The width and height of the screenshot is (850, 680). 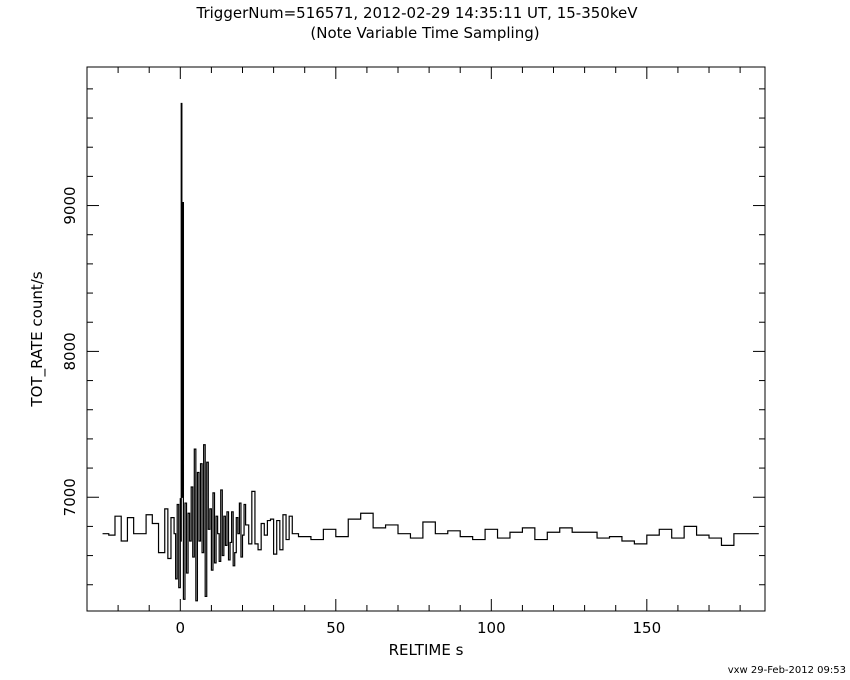 What do you see at coordinates (491, 628) in the screenshot?
I see `x-tick-label: 100` at bounding box center [491, 628].